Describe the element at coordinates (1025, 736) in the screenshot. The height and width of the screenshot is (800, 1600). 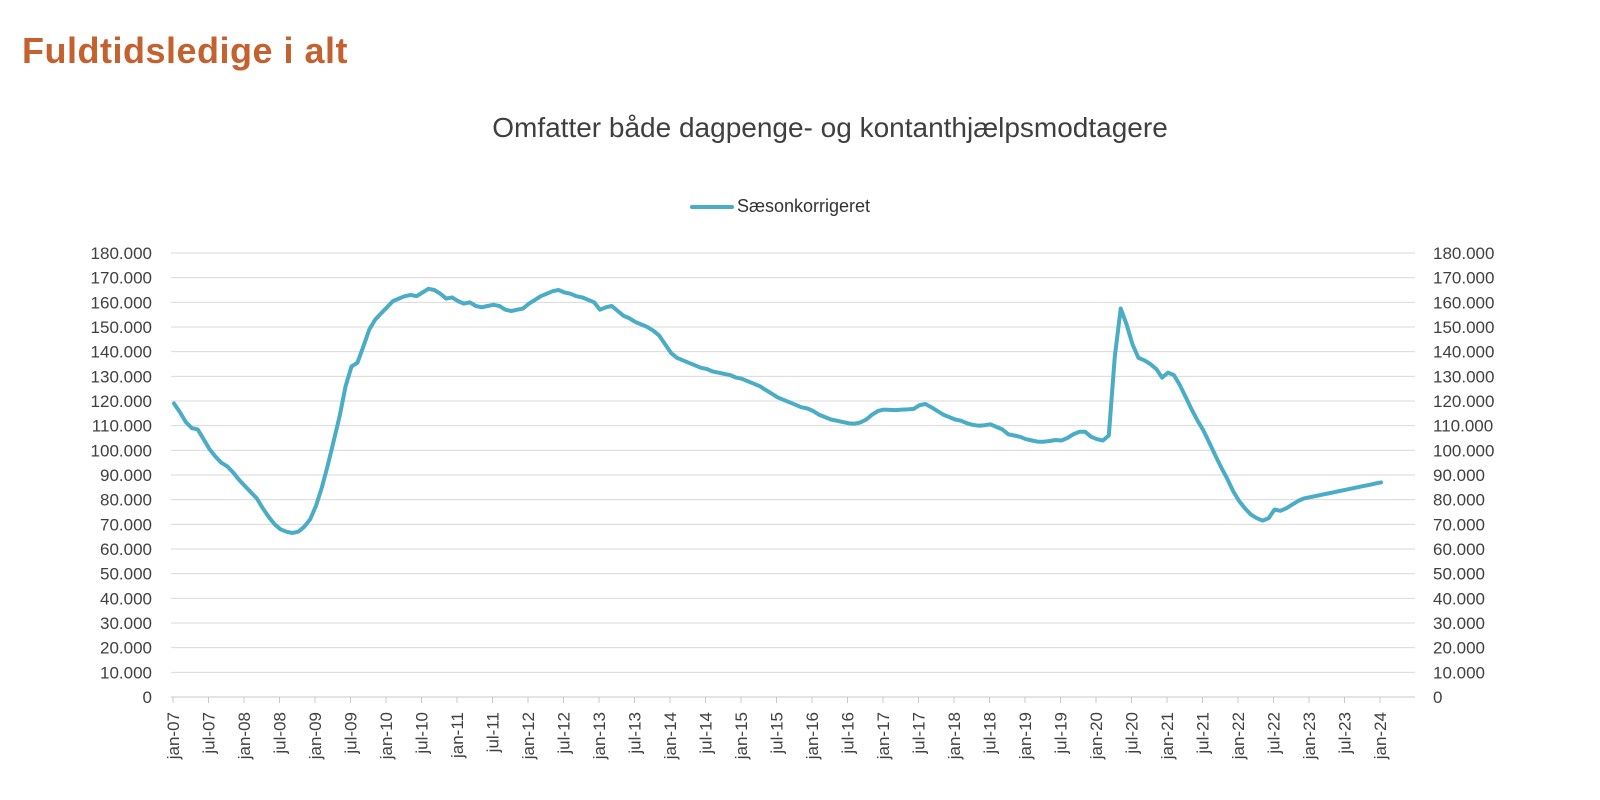
I see `x-axis-label: jan-19` at that location.